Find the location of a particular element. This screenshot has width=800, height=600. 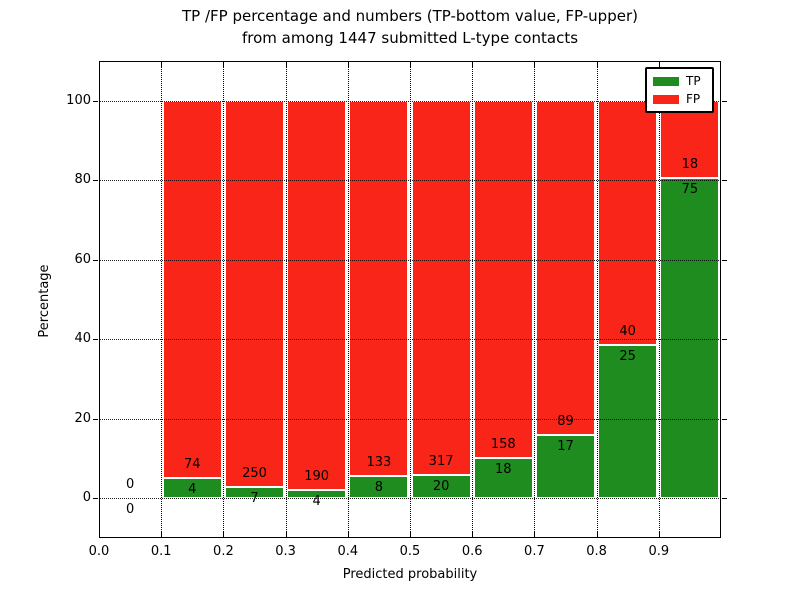

fp-count-label: 190 is located at coordinates (317, 477).